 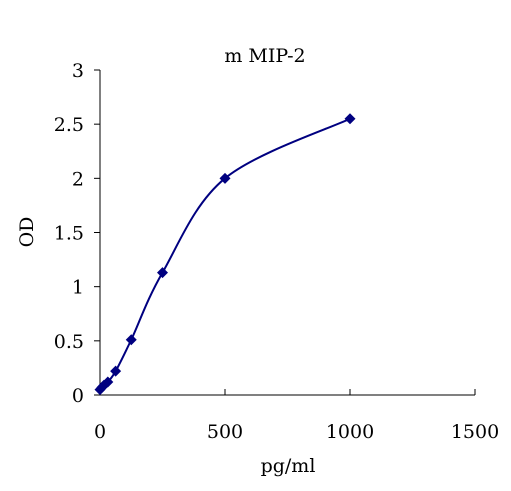 I want to click on y-tick-label: 2.5, so click(x=69, y=125).